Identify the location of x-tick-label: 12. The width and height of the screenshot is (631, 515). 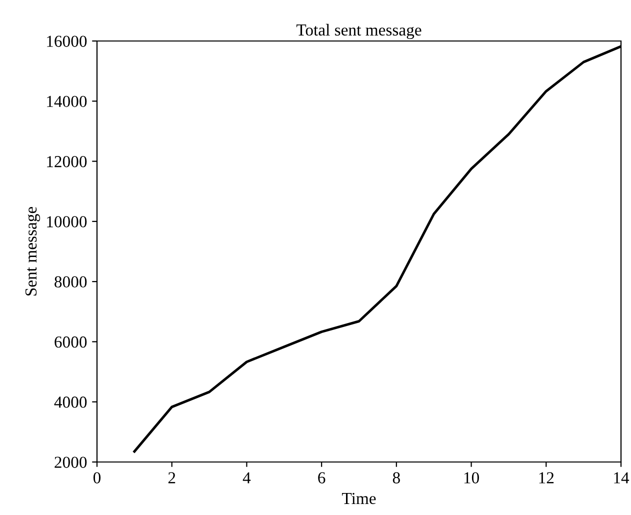
(546, 478).